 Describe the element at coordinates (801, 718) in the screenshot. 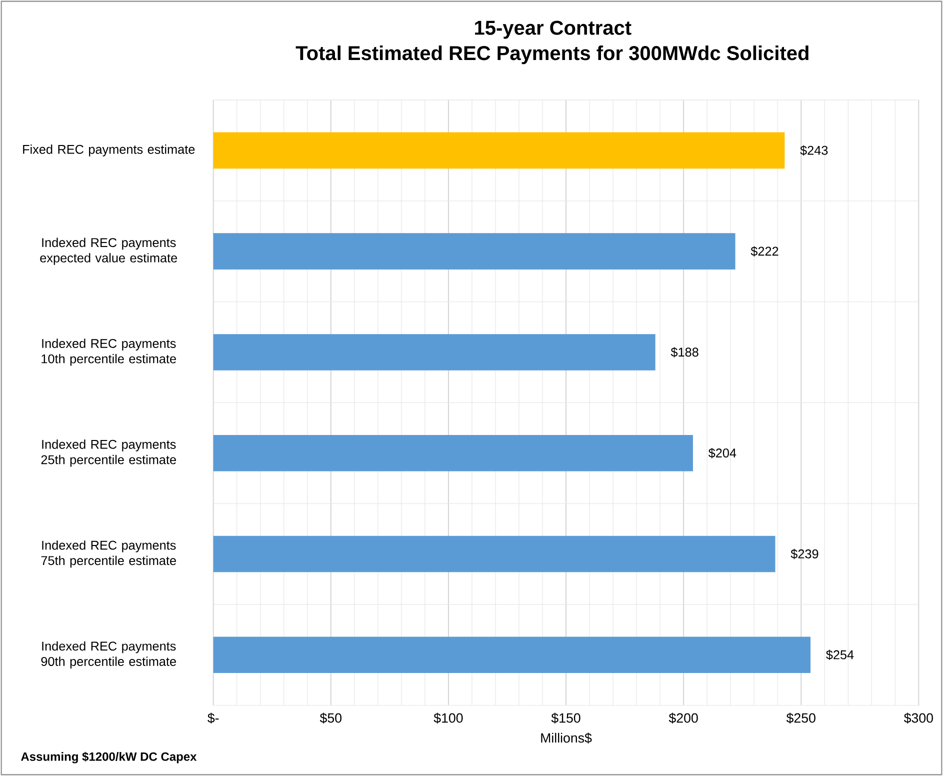

I see `x-tick-label: $250` at that location.